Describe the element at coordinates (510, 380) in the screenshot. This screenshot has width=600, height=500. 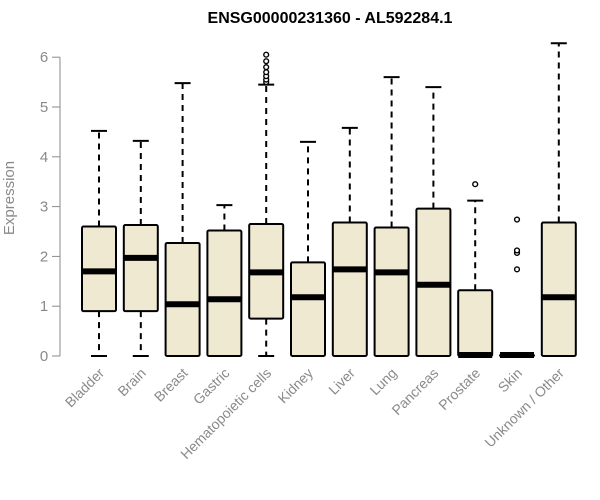
I see `x-tick-label: Skin` at that location.